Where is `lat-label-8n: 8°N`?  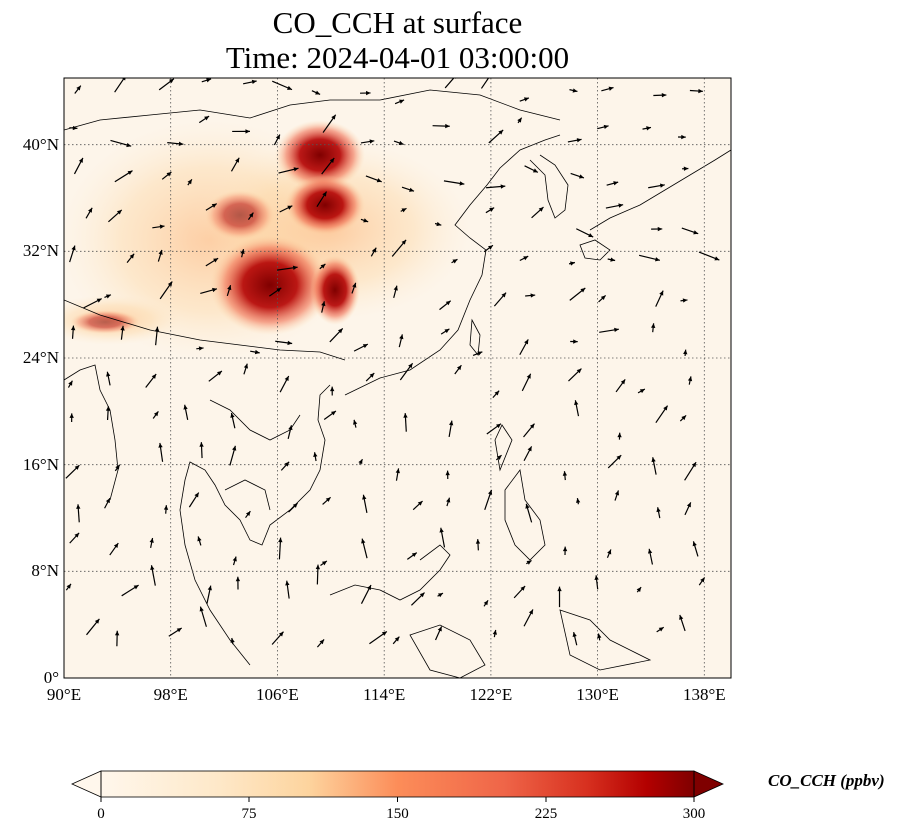 lat-label-8n: 8°N is located at coordinates (45, 570).